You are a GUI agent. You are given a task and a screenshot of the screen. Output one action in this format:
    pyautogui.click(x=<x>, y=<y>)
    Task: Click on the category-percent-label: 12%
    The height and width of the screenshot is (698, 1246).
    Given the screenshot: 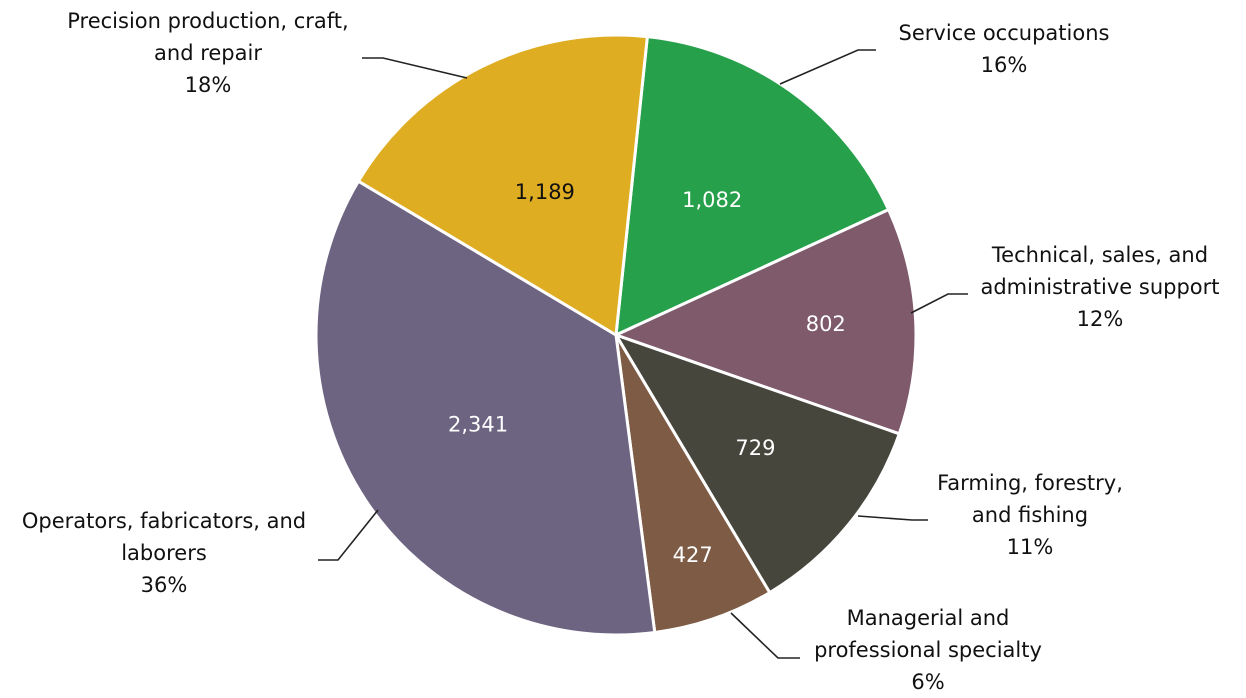 What is the action you would take?
    pyautogui.click(x=1100, y=319)
    